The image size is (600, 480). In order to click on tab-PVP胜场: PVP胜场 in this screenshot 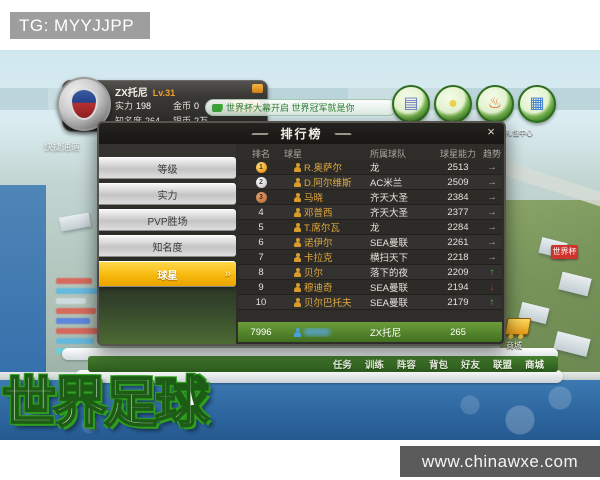, I will do `click(167, 220)`.